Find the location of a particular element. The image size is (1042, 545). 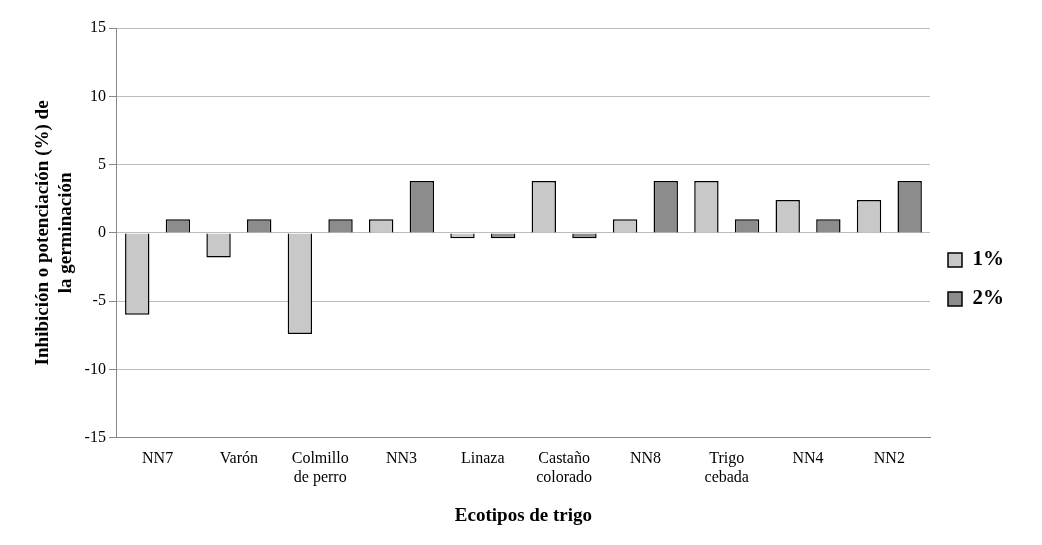

y-tick-label: 15 is located at coordinates (97, 27).